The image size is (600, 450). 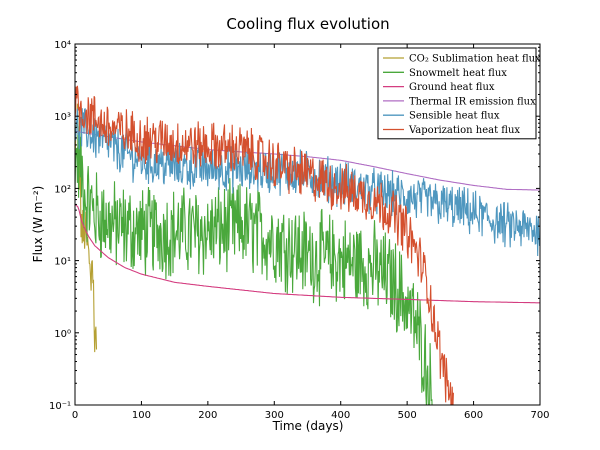 What do you see at coordinates (475, 59) in the screenshot?
I see `legend-label: CO₂ Sublimation heat flux` at bounding box center [475, 59].